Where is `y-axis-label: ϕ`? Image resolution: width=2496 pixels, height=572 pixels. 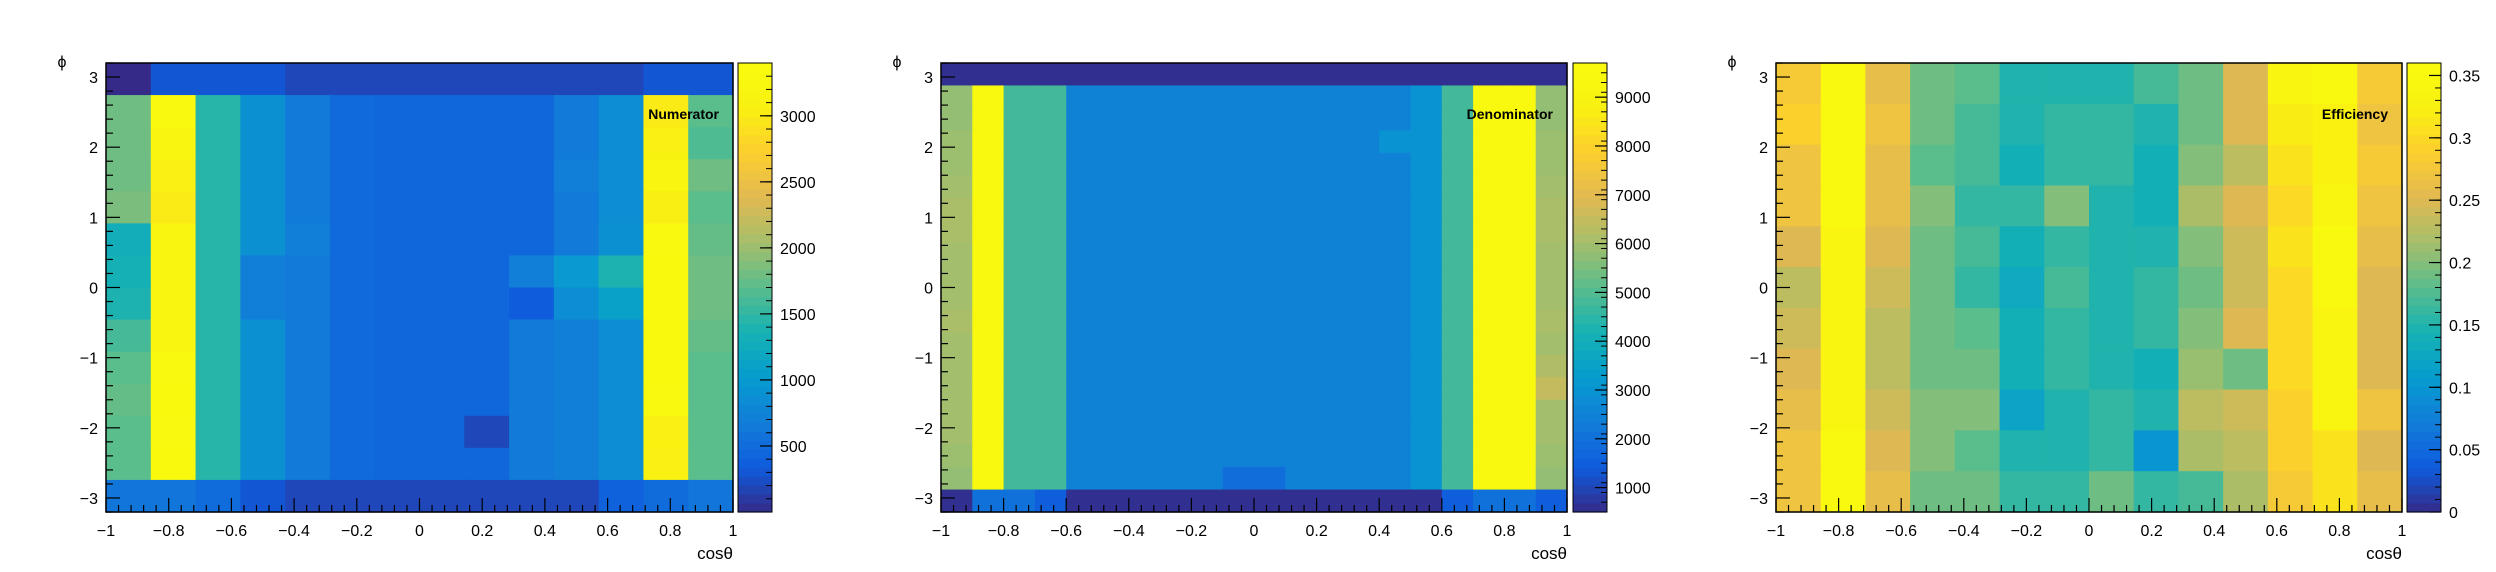
y-axis-label: ϕ is located at coordinates (62, 62).